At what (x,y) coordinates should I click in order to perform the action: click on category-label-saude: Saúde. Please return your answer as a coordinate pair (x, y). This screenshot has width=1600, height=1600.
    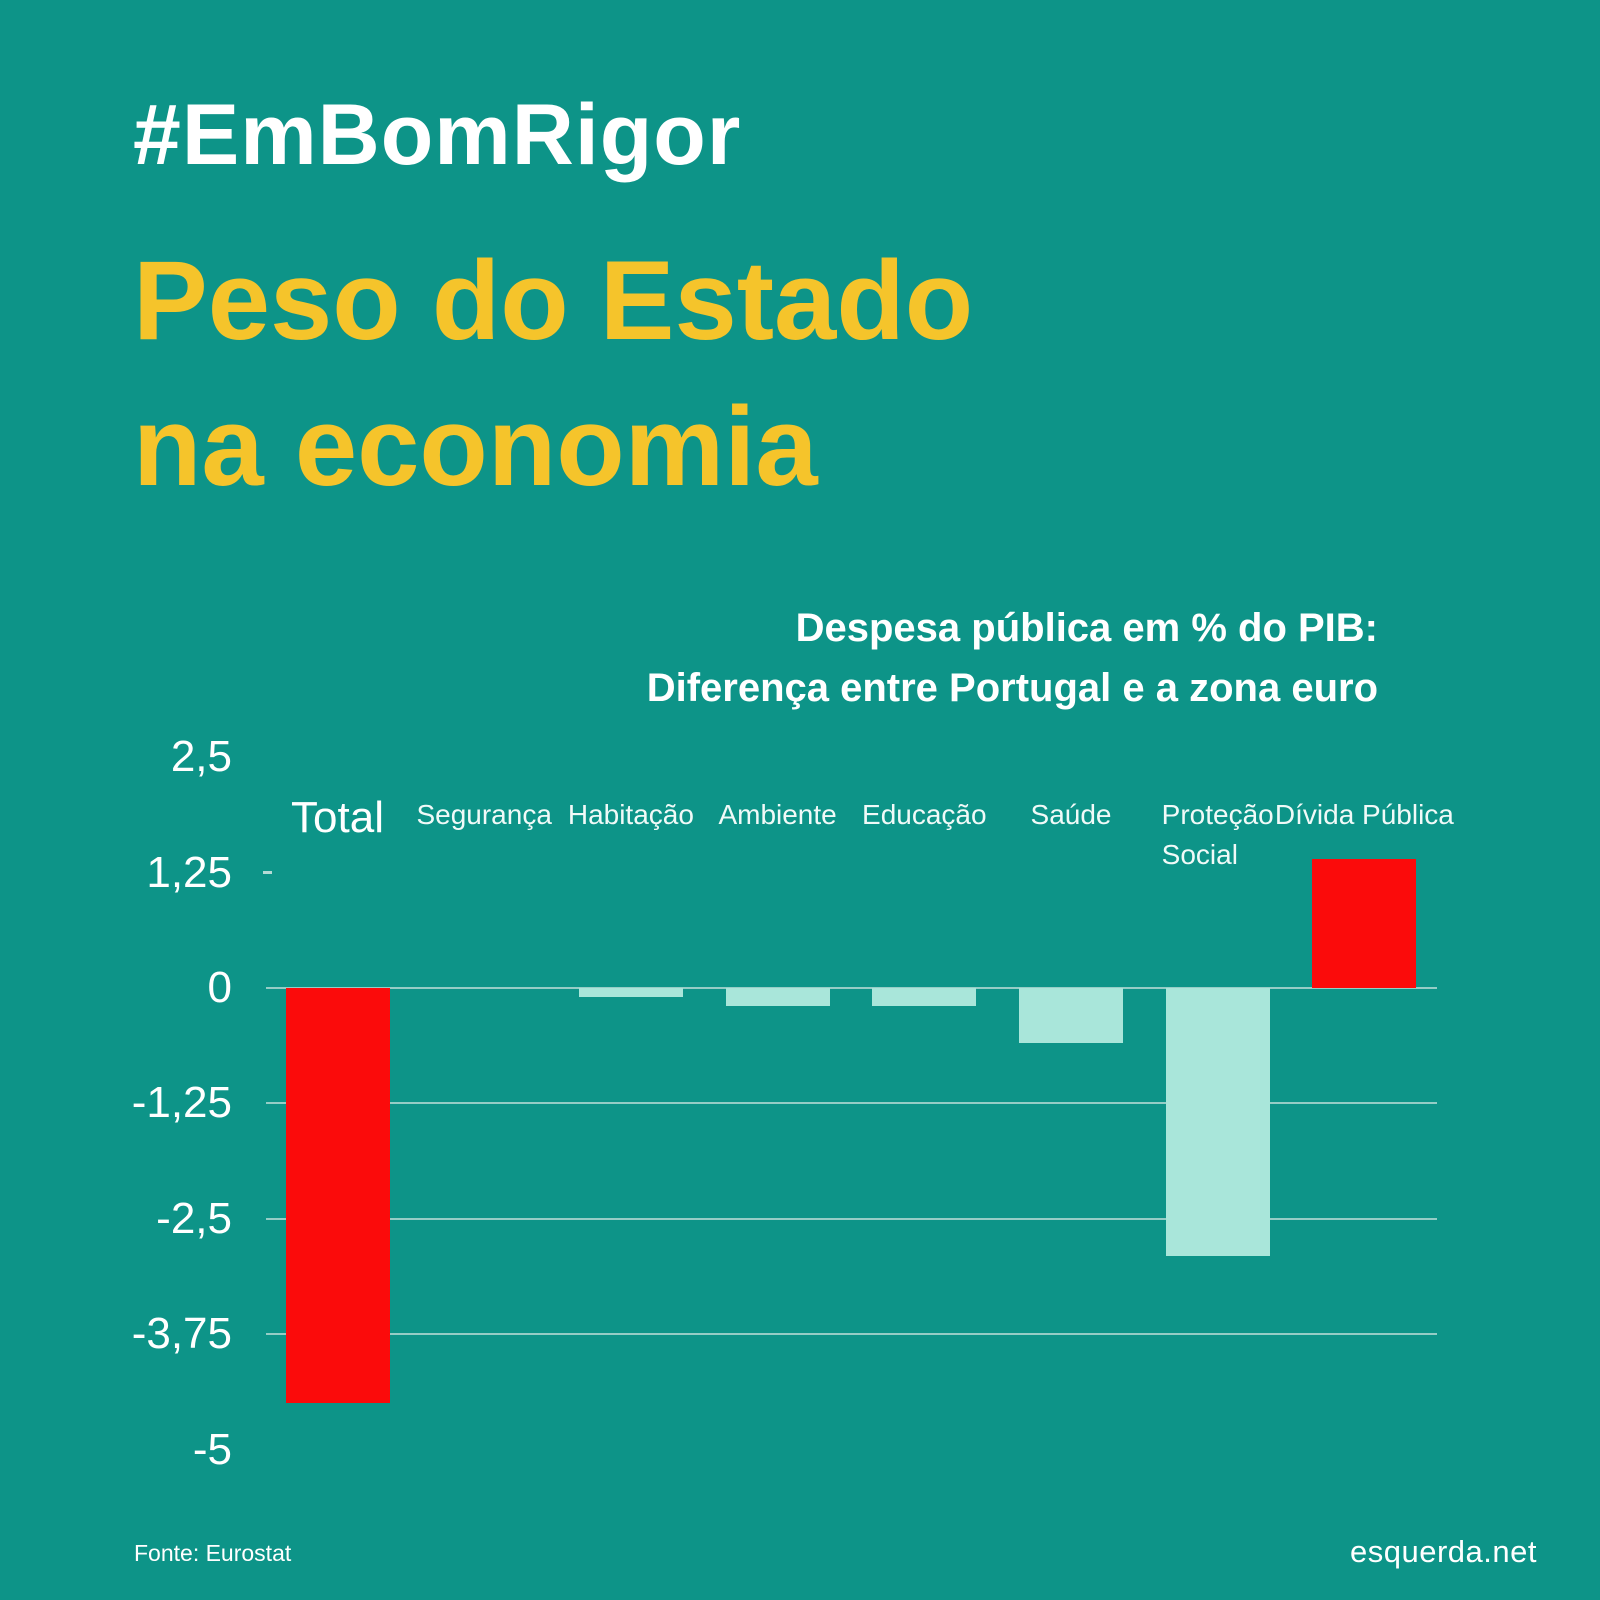
    Looking at the image, I should click on (1071, 814).